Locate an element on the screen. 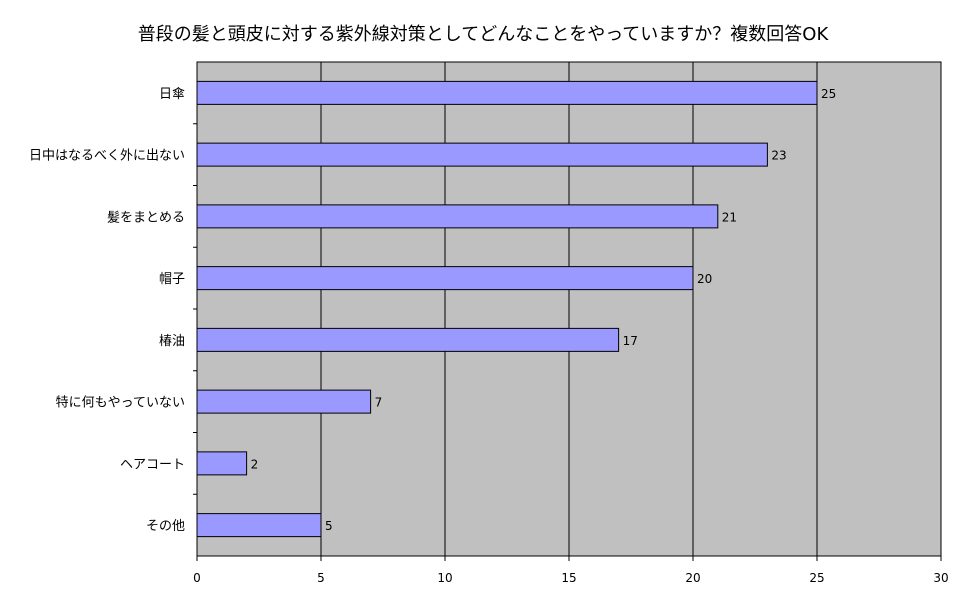  x-tick-label: 15 is located at coordinates (568, 578).